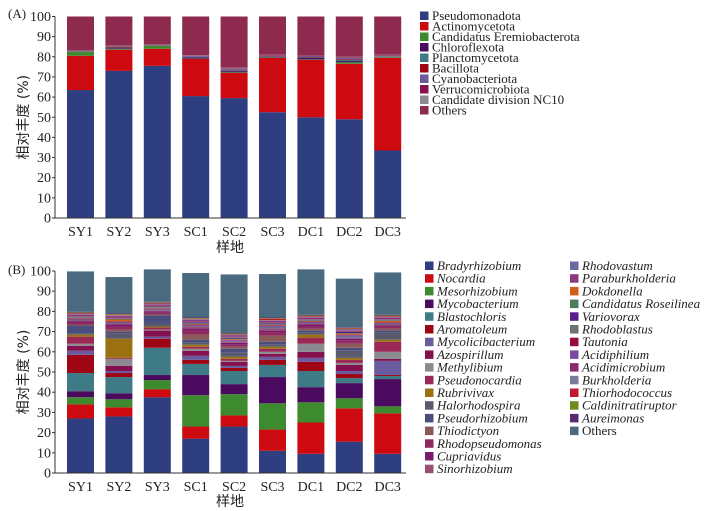 Image resolution: width=711 pixels, height=511 pixels. What do you see at coordinates (80, 348) in the screenshot?
I see `bar-segment-sy1-azospirillum` at bounding box center [80, 348].